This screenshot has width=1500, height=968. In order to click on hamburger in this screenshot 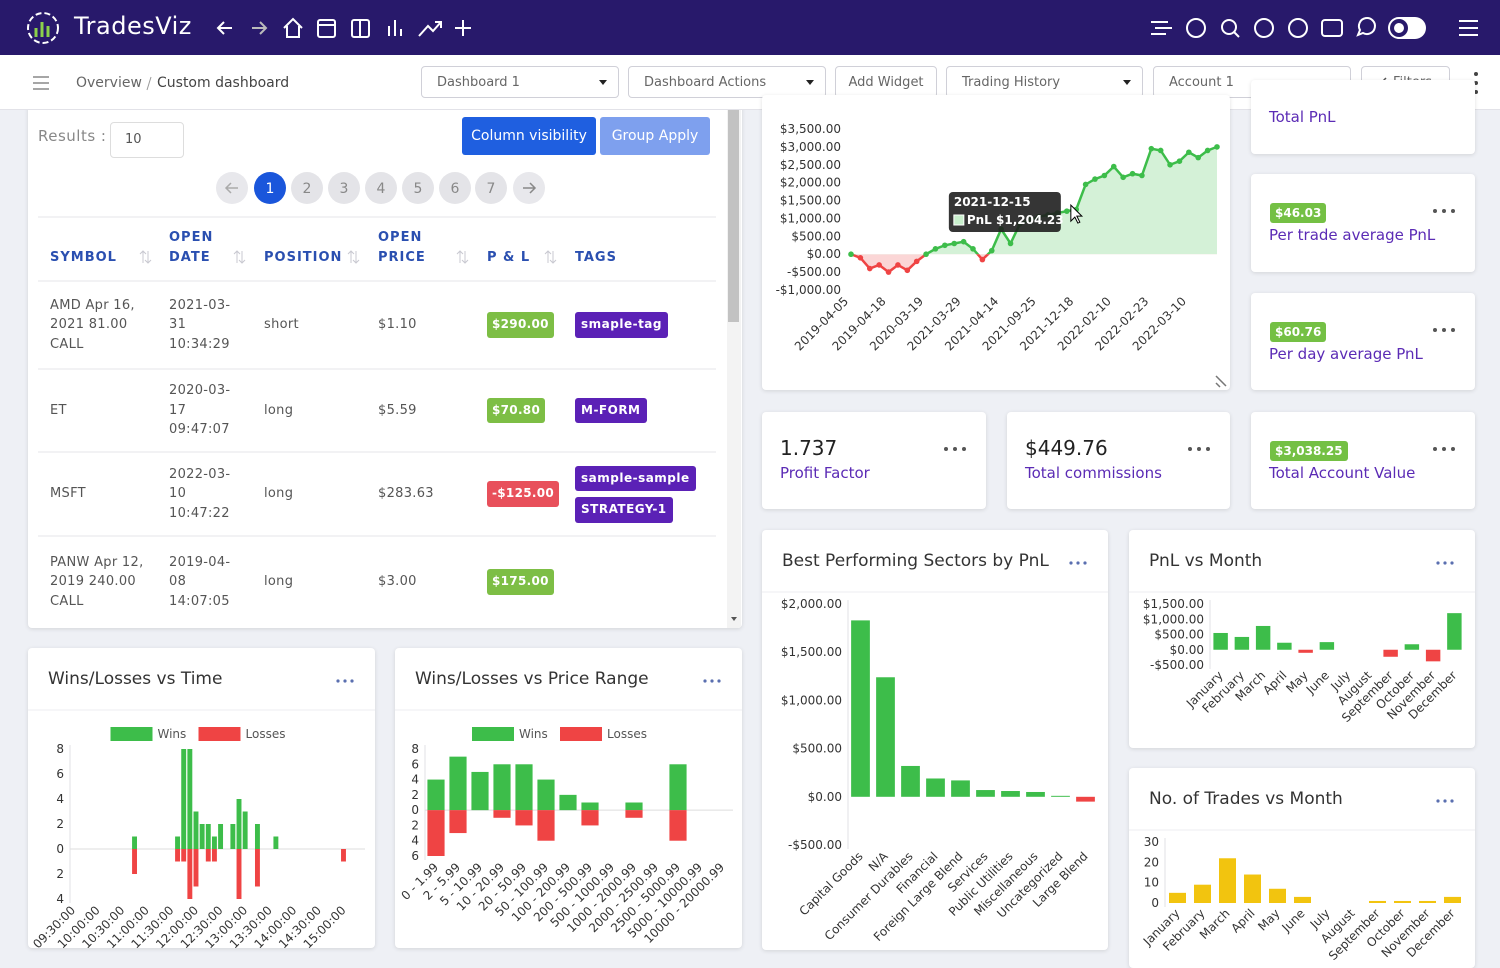, I will do `click(1468, 28)`.